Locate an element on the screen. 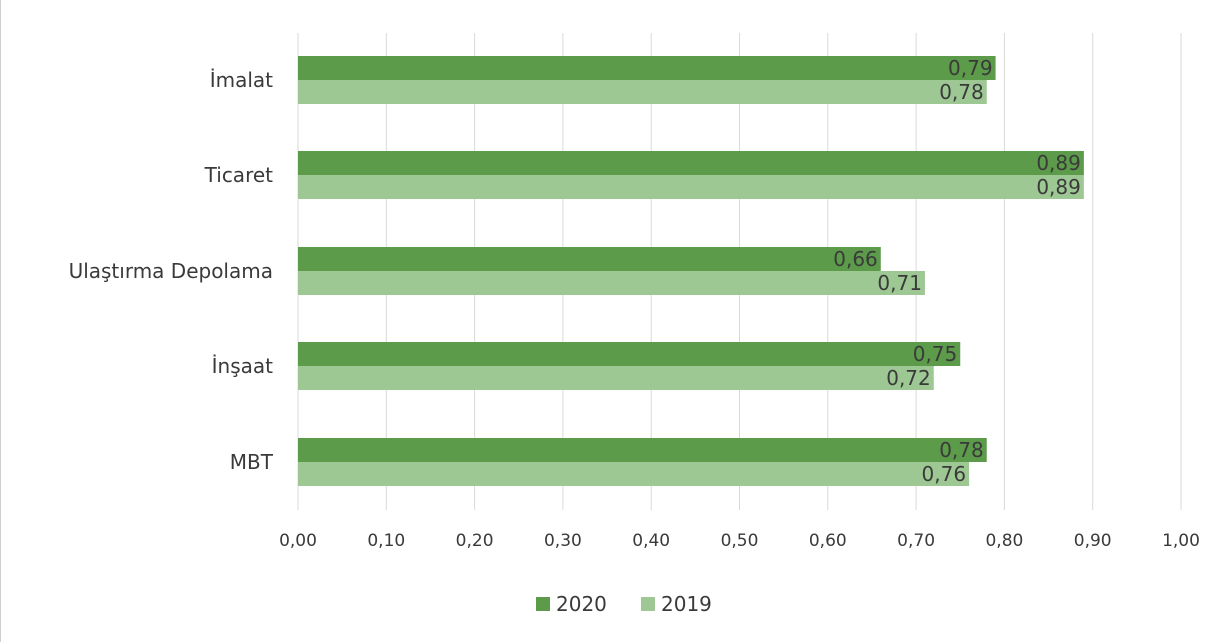  data-label: 0,75 is located at coordinates (935, 354).